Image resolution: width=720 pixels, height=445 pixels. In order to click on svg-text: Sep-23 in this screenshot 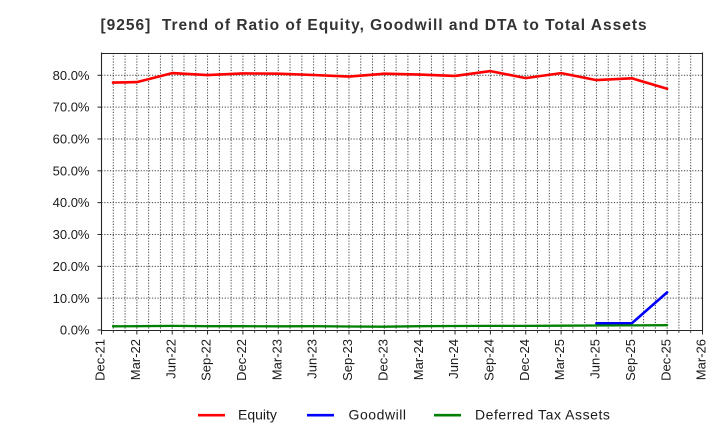, I will do `click(347, 360)`.